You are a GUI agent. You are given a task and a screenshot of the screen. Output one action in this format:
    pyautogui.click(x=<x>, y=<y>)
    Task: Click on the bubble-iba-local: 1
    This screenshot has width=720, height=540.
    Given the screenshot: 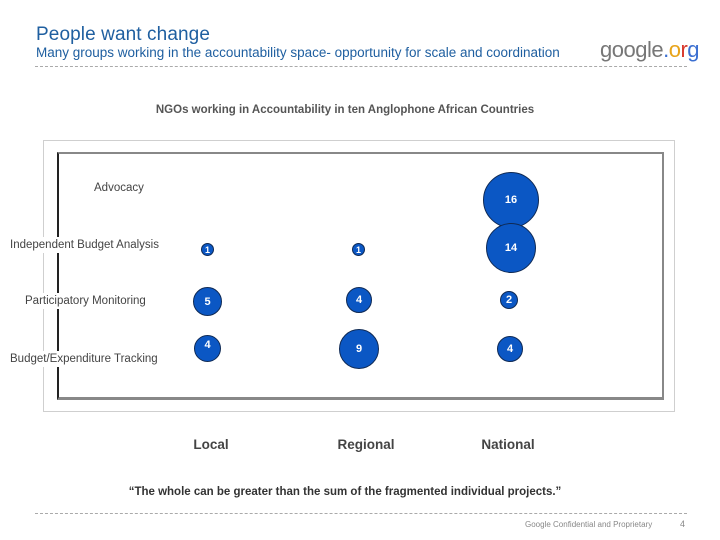 What is the action you would take?
    pyautogui.click(x=207, y=249)
    